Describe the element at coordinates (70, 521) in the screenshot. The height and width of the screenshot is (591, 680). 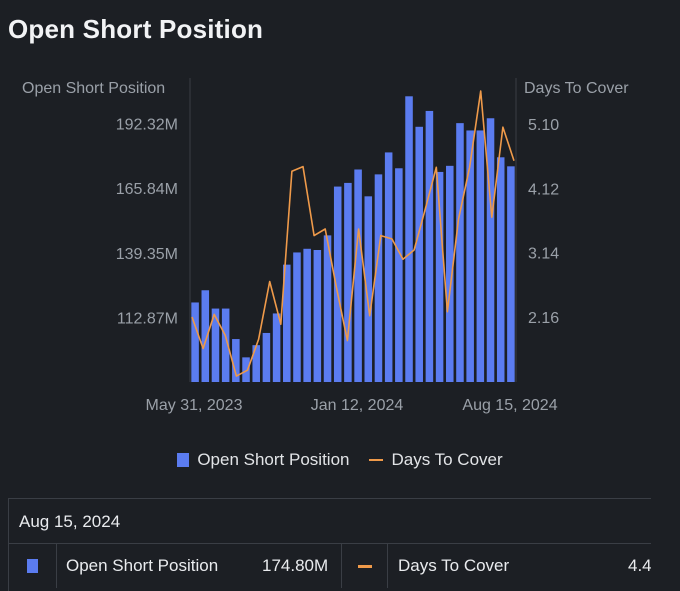
I see `tooltip-date: Aug 15, 2024` at that location.